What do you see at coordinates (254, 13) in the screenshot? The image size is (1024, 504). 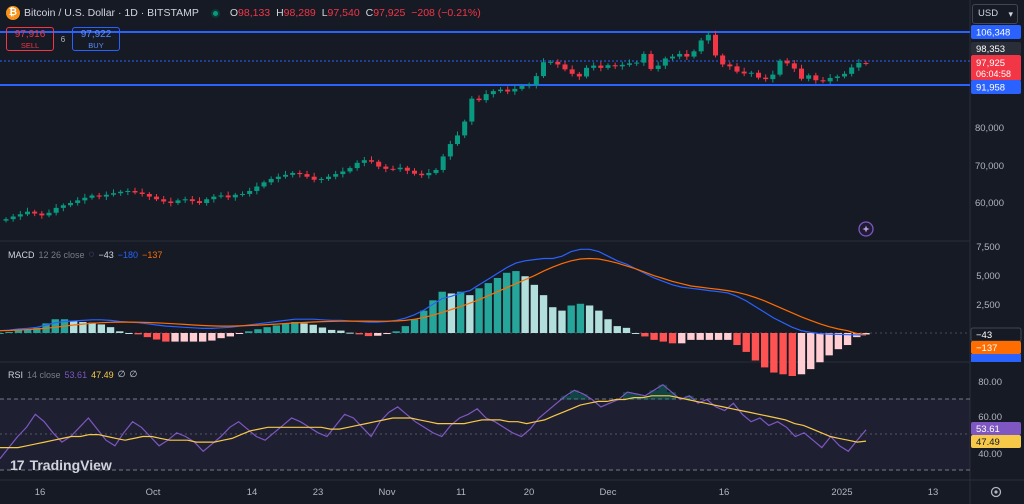 I see `open-value: 98,133` at bounding box center [254, 13].